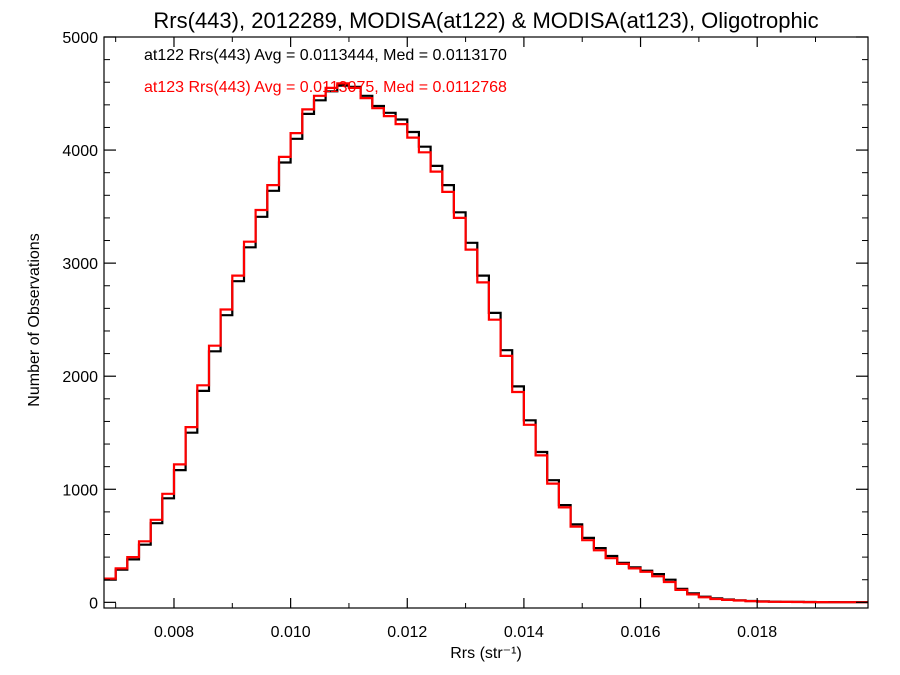 The image size is (900, 675). Describe the element at coordinates (80, 151) in the screenshot. I see `y-tick-label-4000: 4000` at that location.